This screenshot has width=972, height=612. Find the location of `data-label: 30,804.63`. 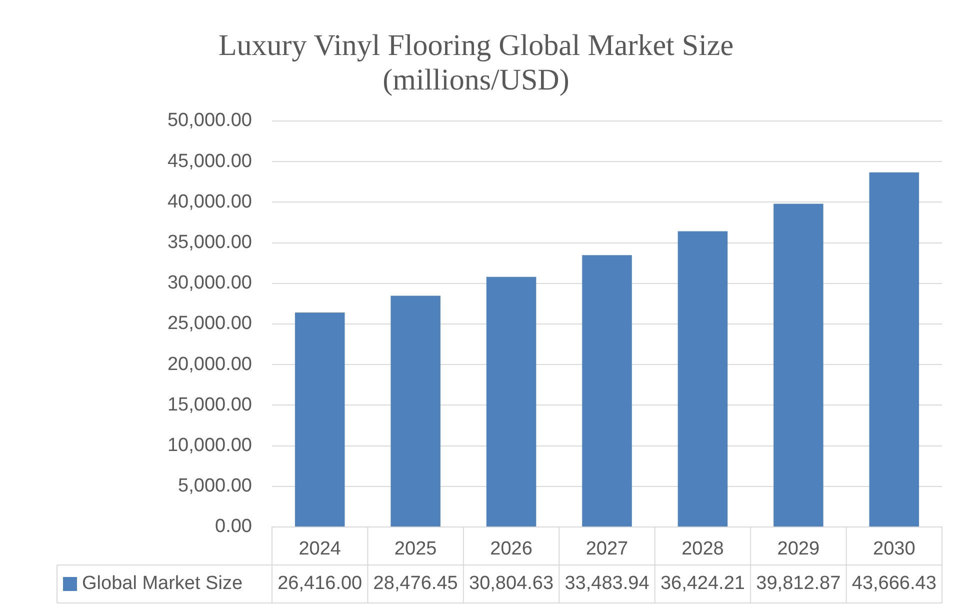

data-label: 30,804.63 is located at coordinates (511, 583).